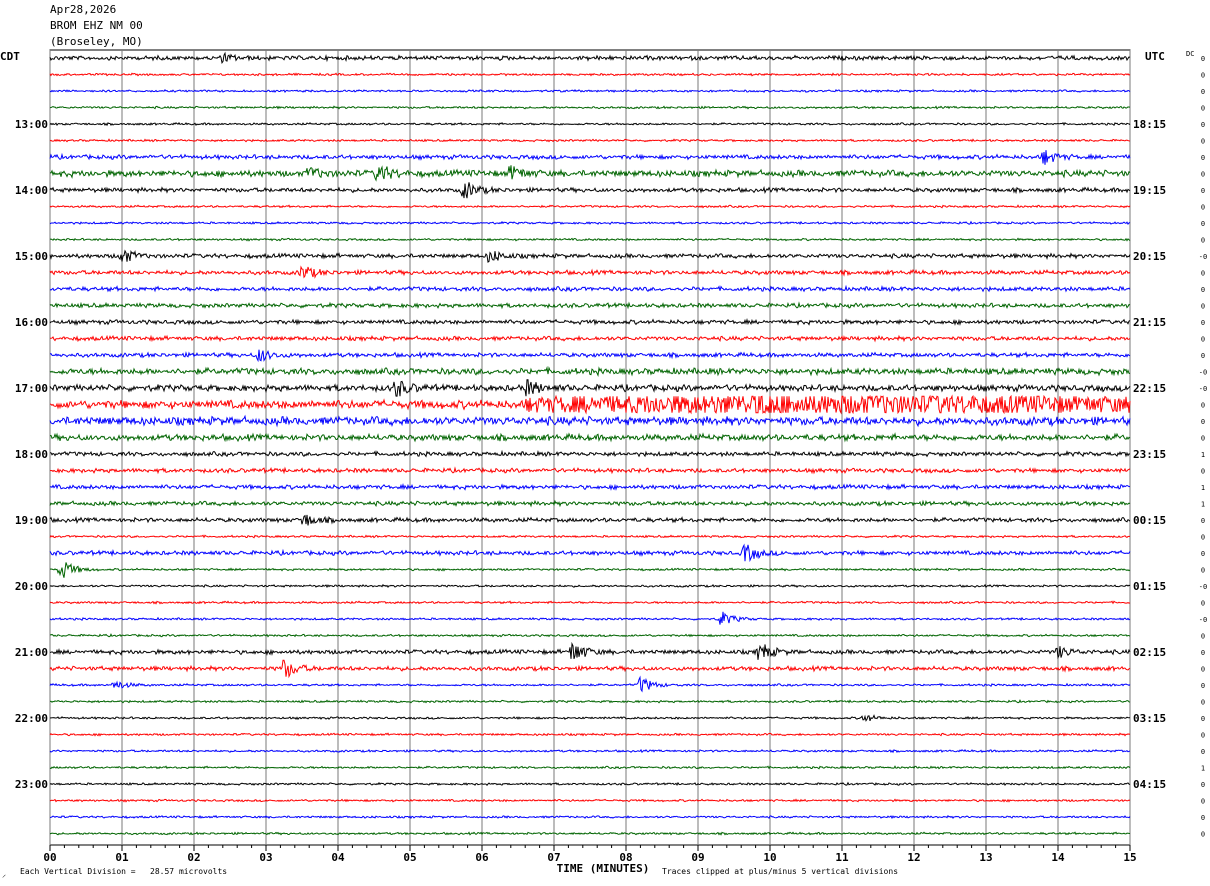 The width and height of the screenshot is (1210, 886). What do you see at coordinates (266, 857) in the screenshot?
I see `x-tick-label: 03` at bounding box center [266, 857].